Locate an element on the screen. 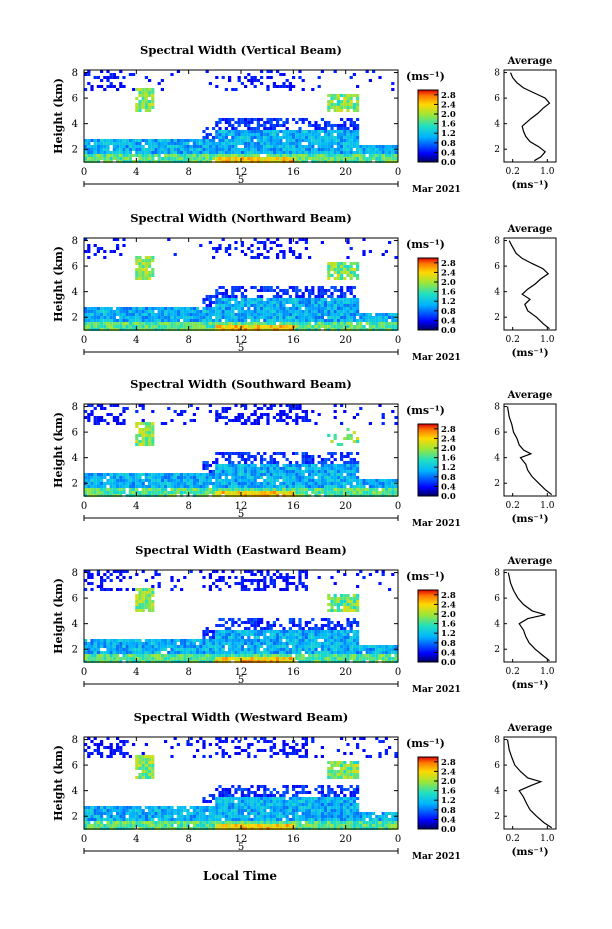  colorbar-tick-label: 0.4 is located at coordinates (448, 321).